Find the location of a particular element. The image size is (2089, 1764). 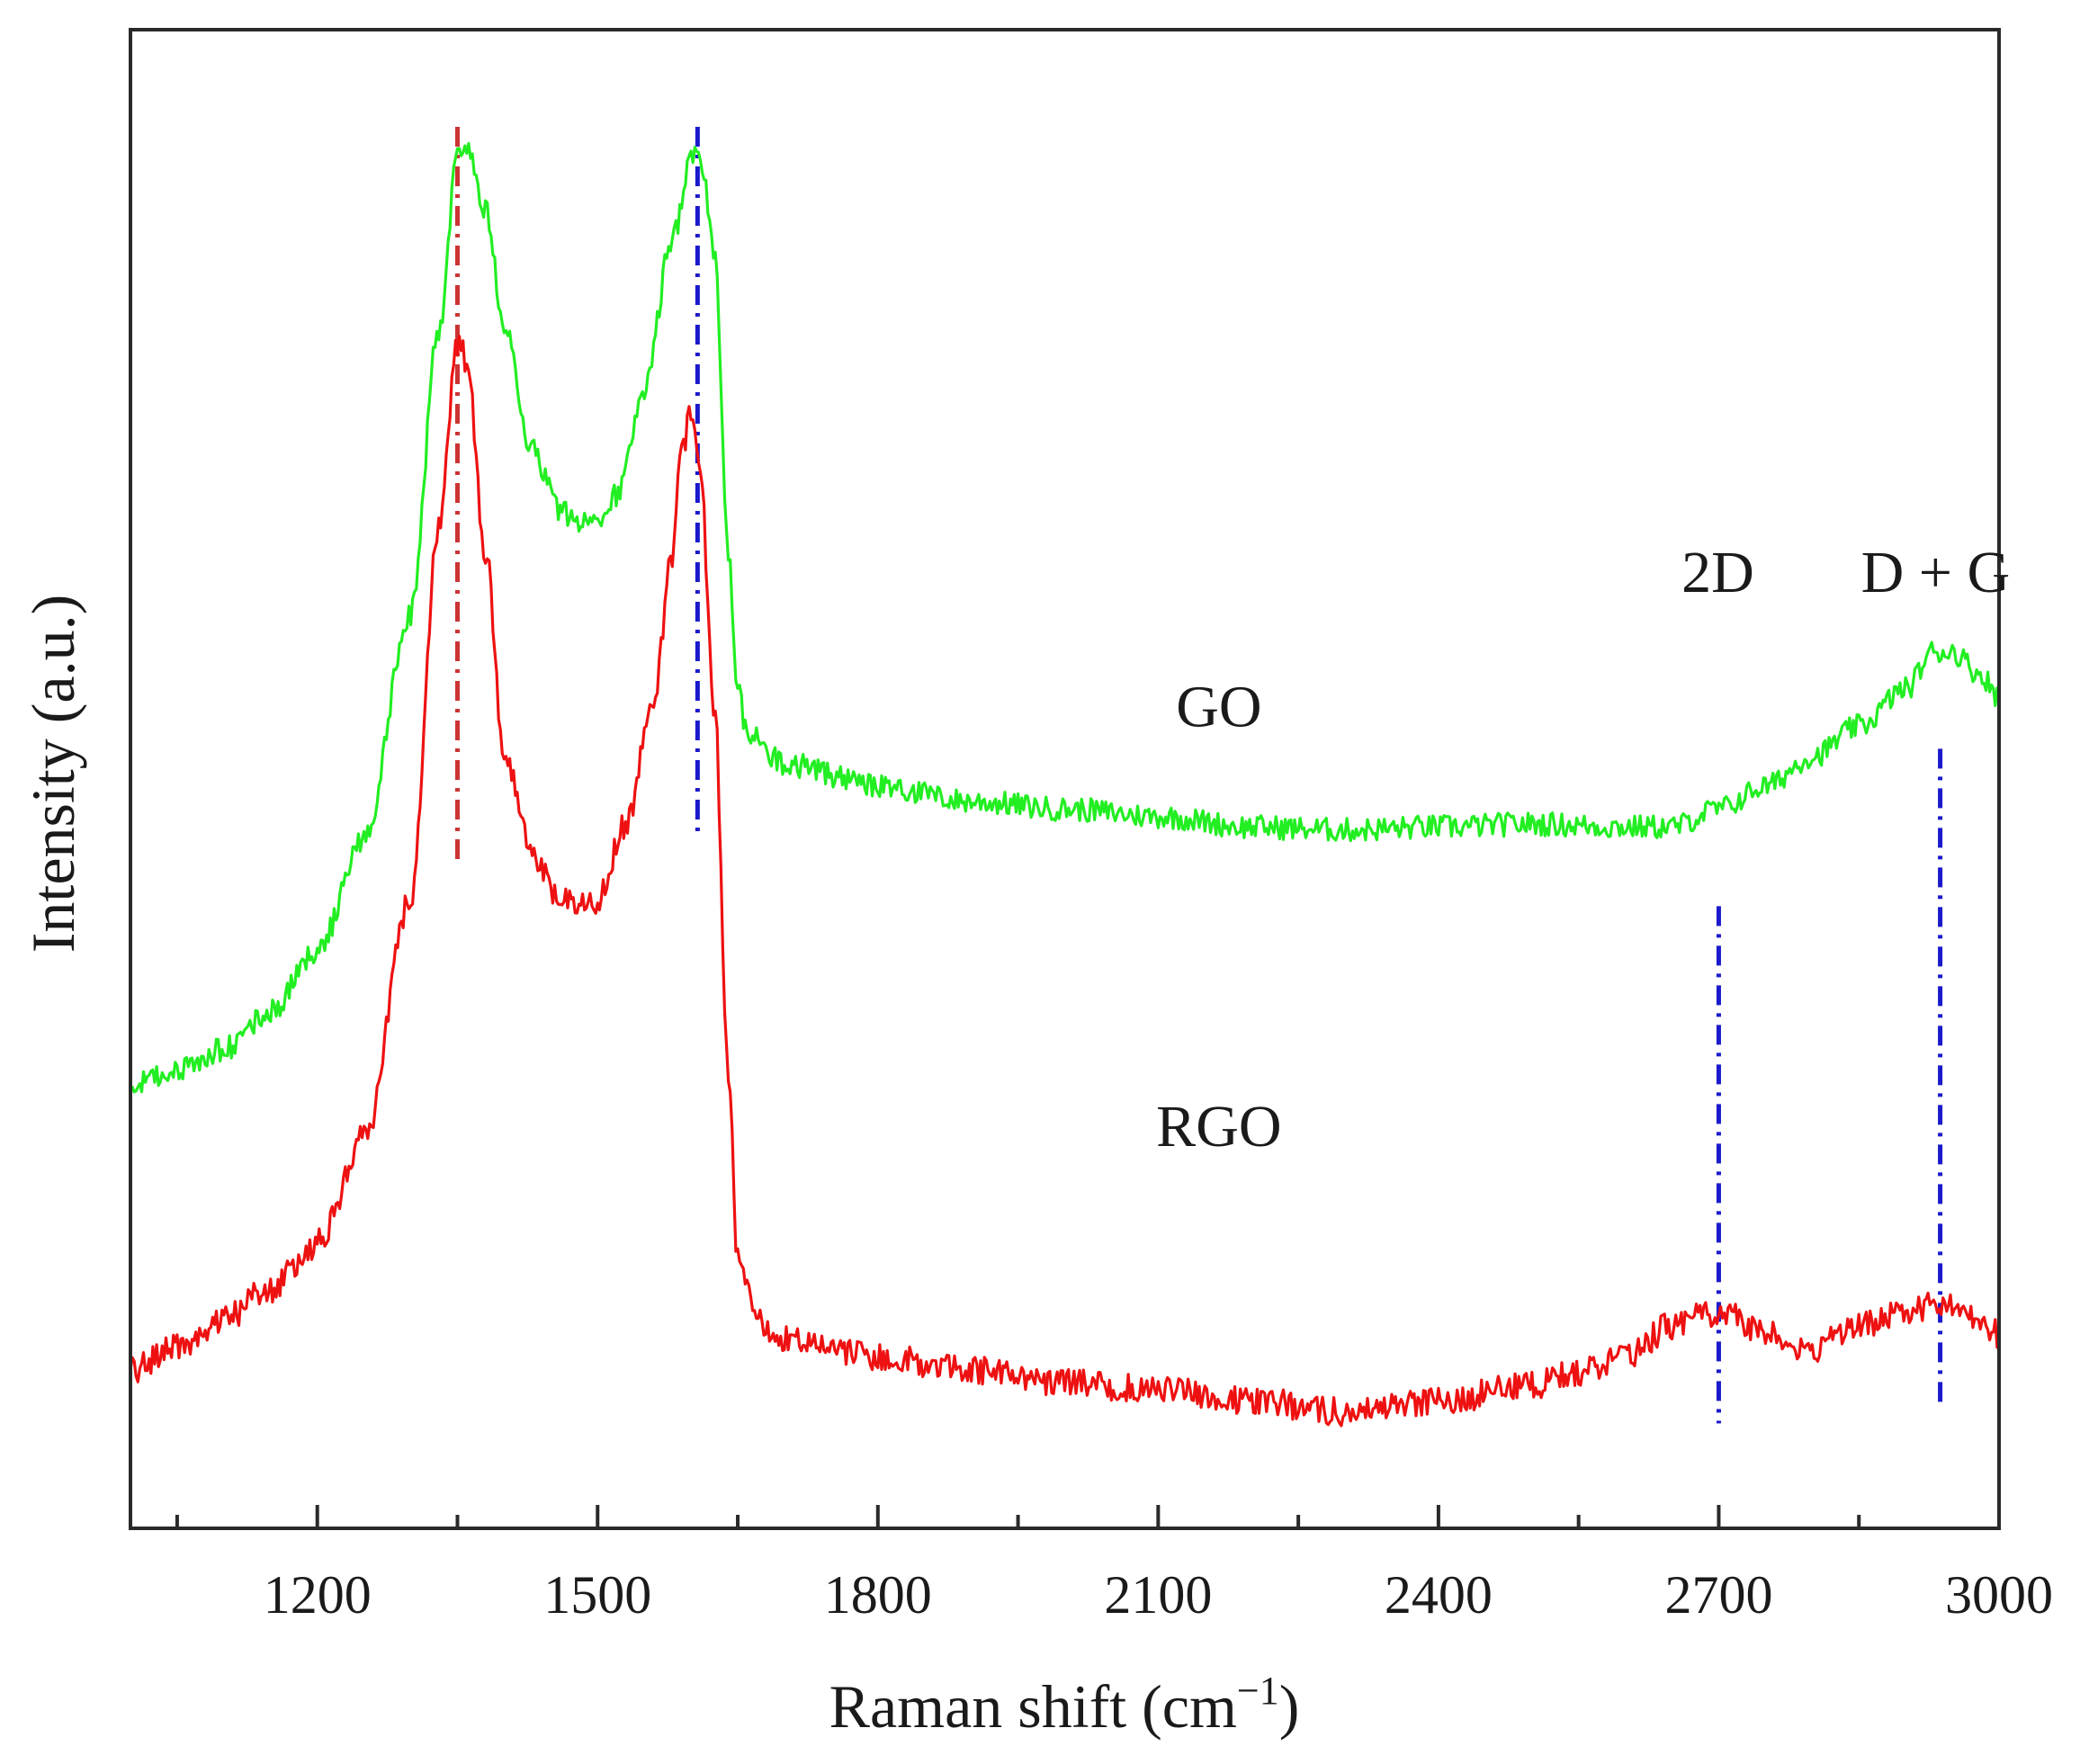

x-tick-label: 2100 is located at coordinates (1158, 1595).